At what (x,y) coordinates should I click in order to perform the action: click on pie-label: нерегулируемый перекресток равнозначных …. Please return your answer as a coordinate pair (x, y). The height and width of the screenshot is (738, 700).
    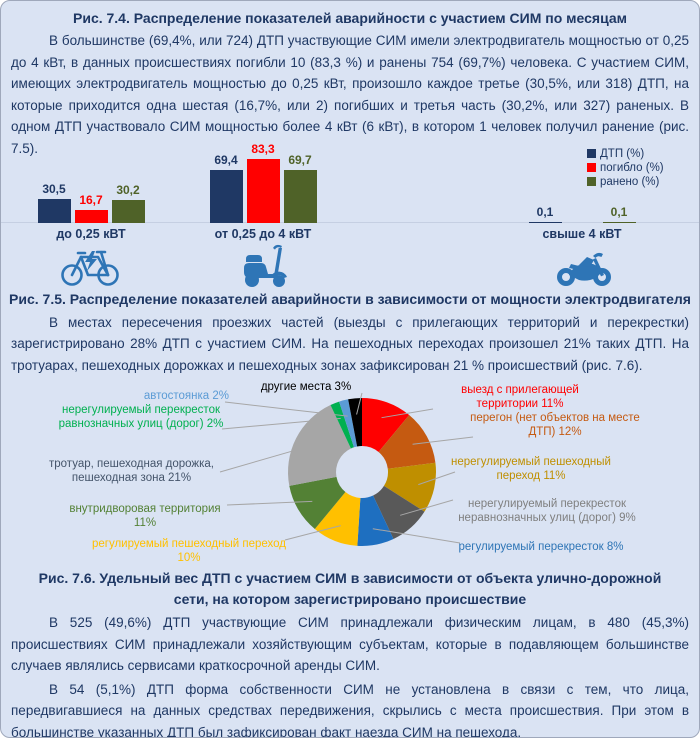
    Looking at the image, I should click on (141, 417).